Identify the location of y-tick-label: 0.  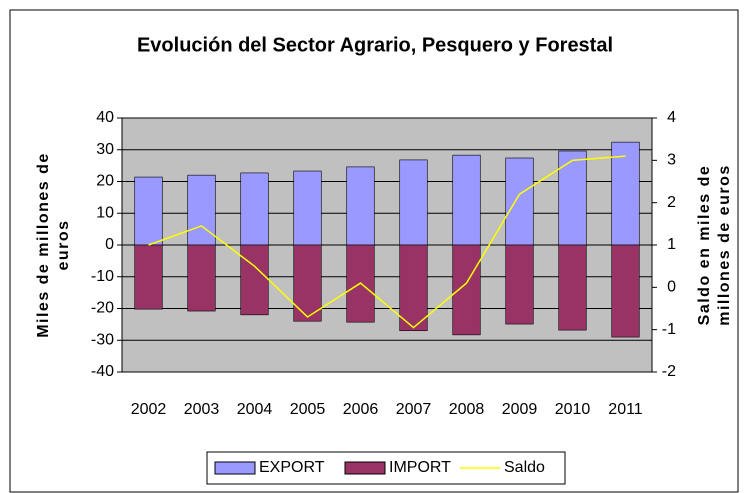
(109, 244).